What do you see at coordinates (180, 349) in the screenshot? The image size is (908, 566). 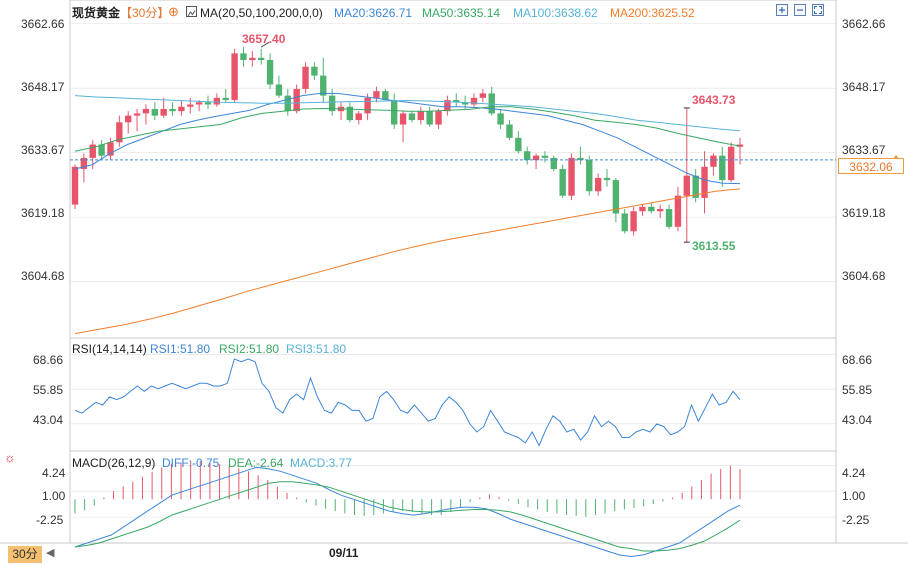 I see `rsi1-value: RSI1:51.80` at bounding box center [180, 349].